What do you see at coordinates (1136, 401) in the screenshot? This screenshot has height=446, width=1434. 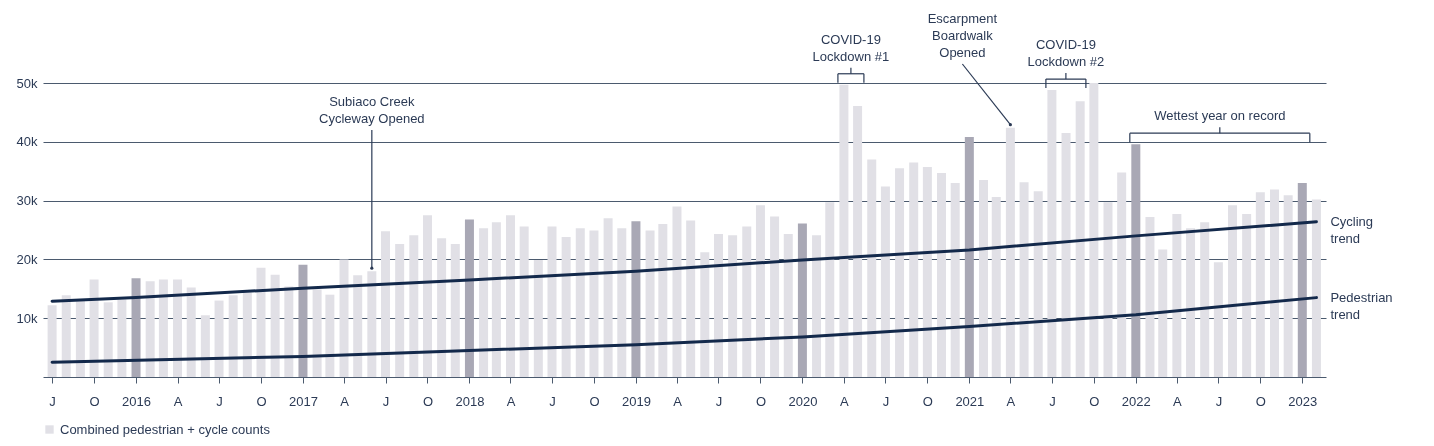 I see `x-tick-label: 2022` at bounding box center [1136, 401].